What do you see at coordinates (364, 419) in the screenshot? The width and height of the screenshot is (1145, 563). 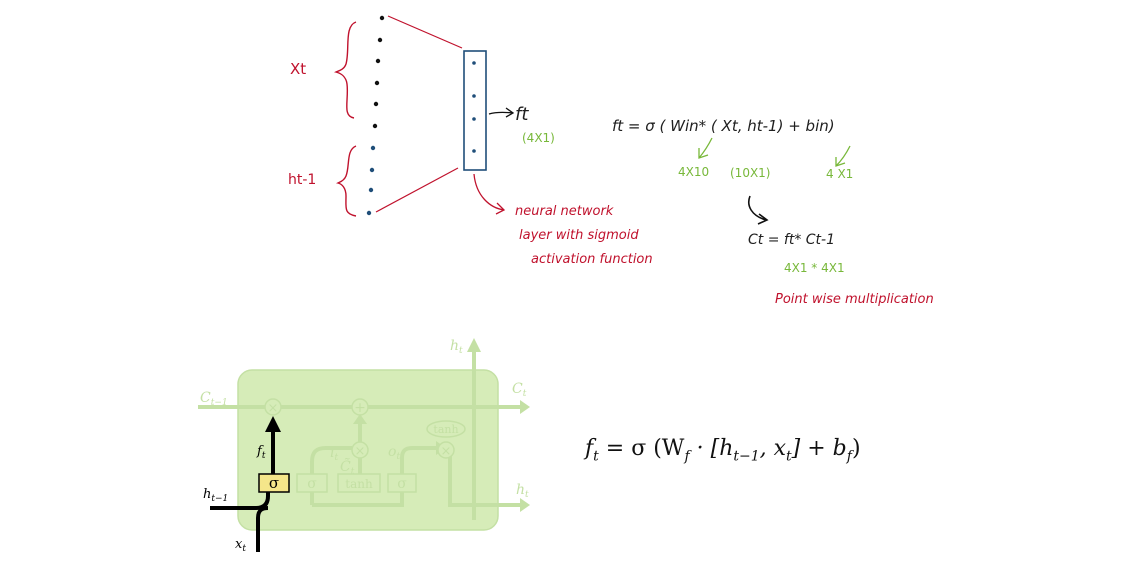 I see `faded-labels: Ct−1 Ct ht ht it C̃t ot` at bounding box center [364, 419].